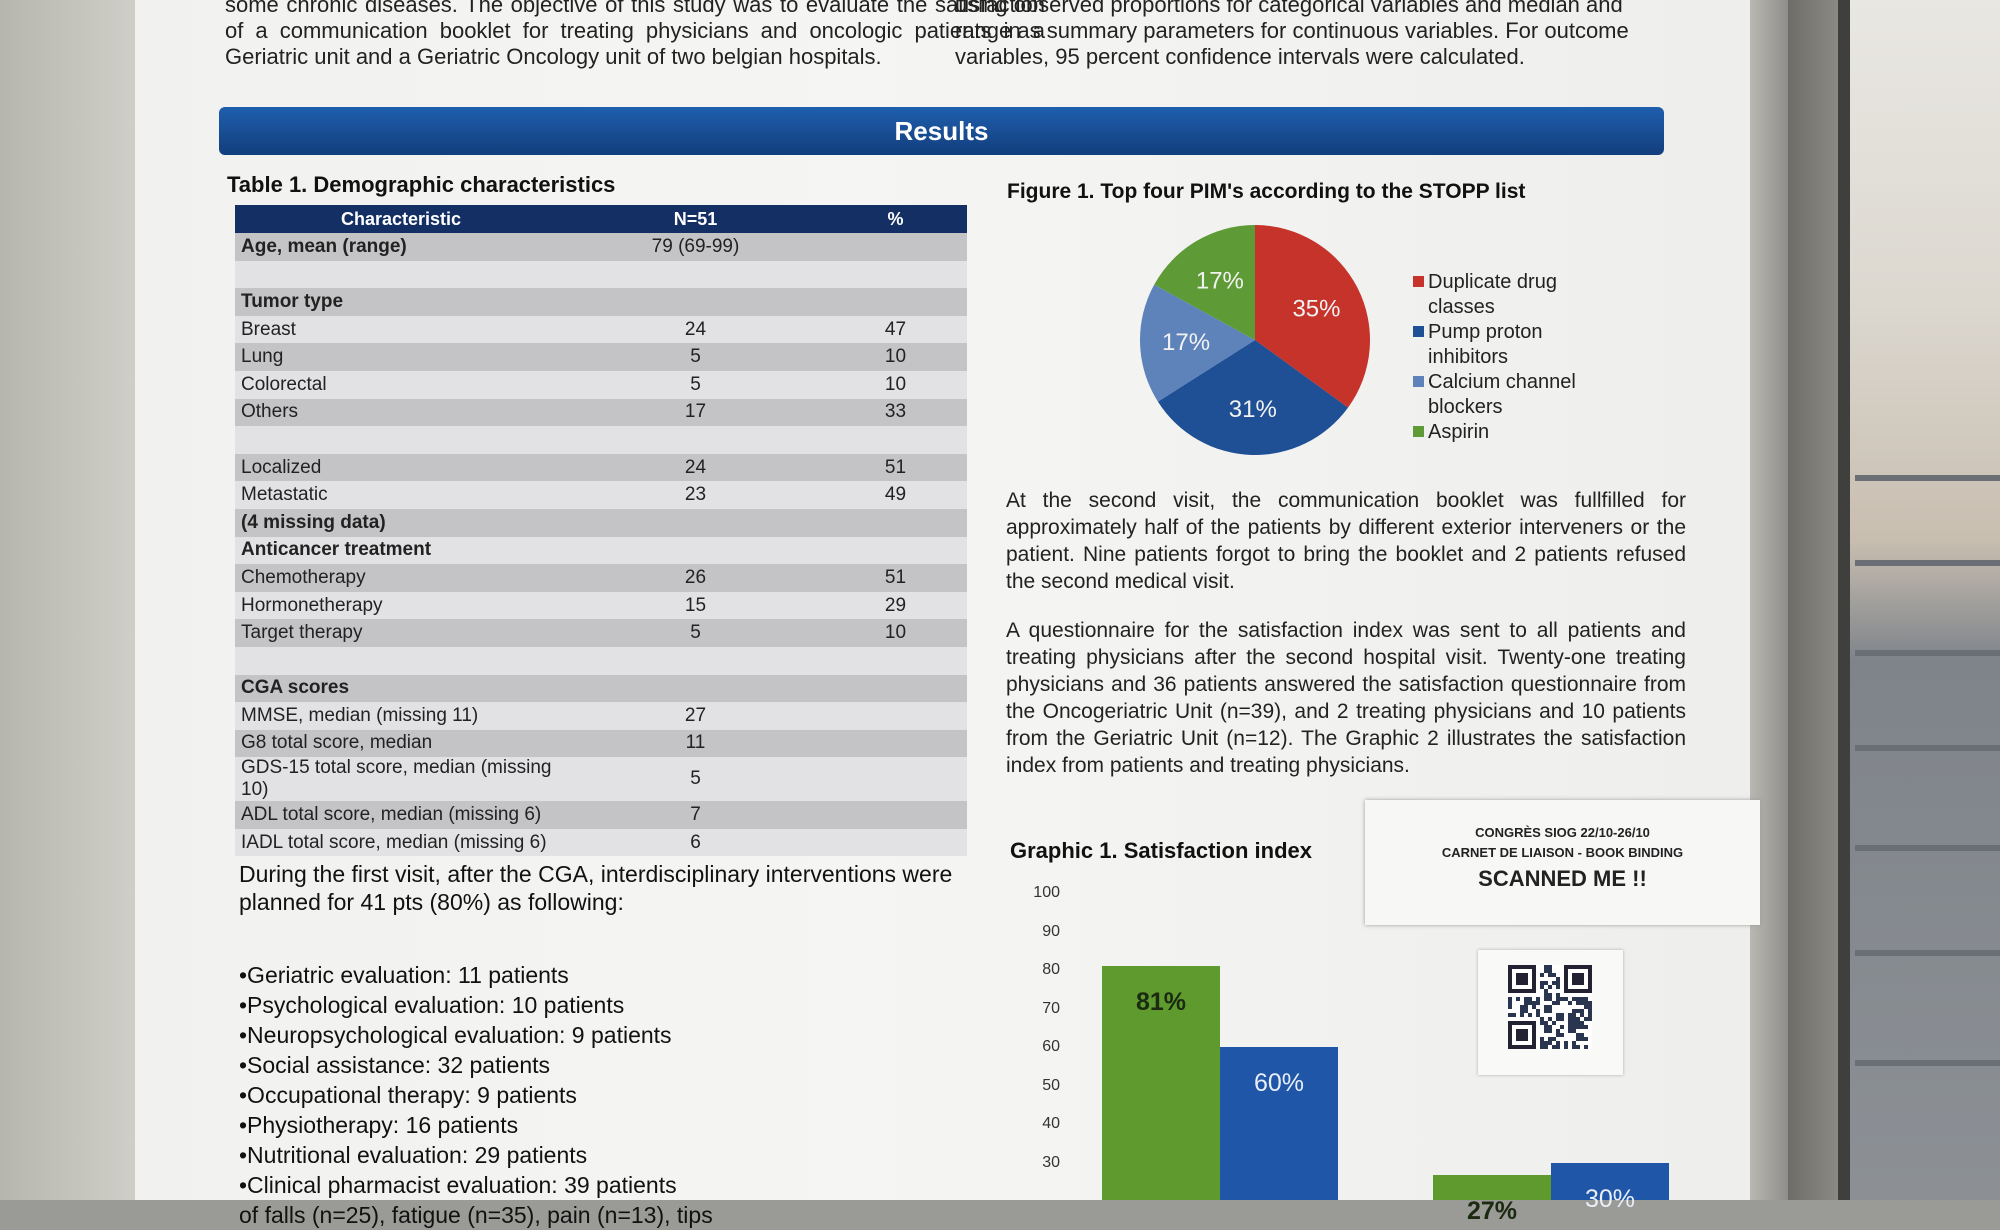 The width and height of the screenshot is (2000, 1230). I want to click on row-label: Chemotherapy, so click(401, 578).